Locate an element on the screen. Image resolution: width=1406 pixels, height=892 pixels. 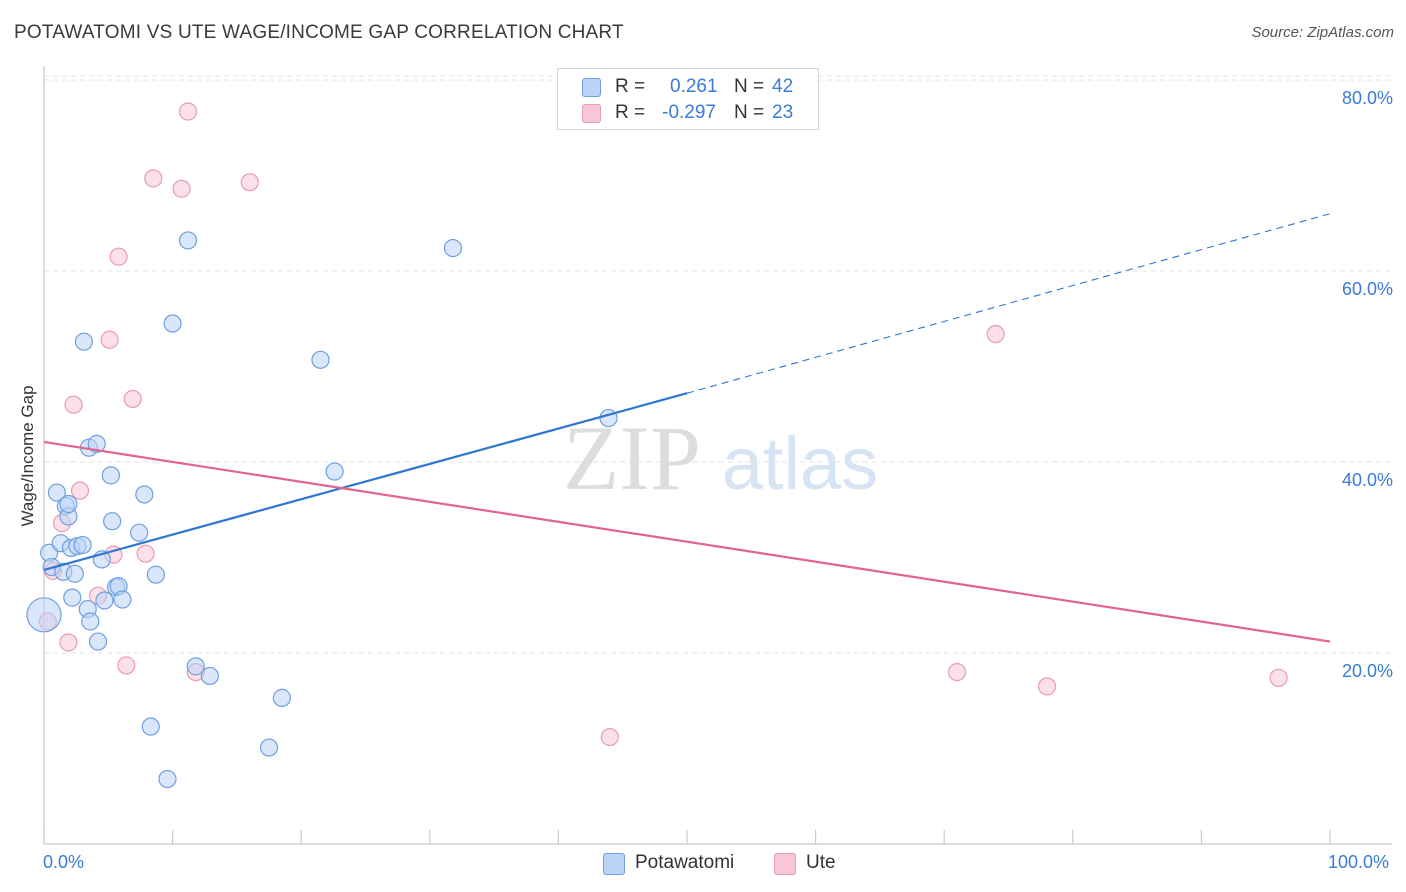
potawatomi-trend-line is located at coordinates (365, 481).